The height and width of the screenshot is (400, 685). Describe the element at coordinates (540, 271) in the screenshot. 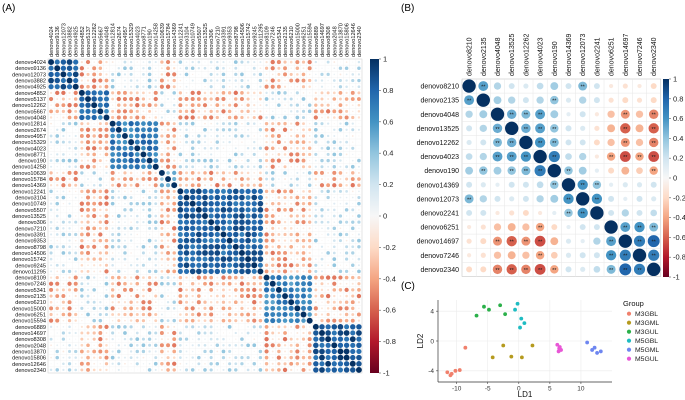

I see `significance-mark: **` at that location.